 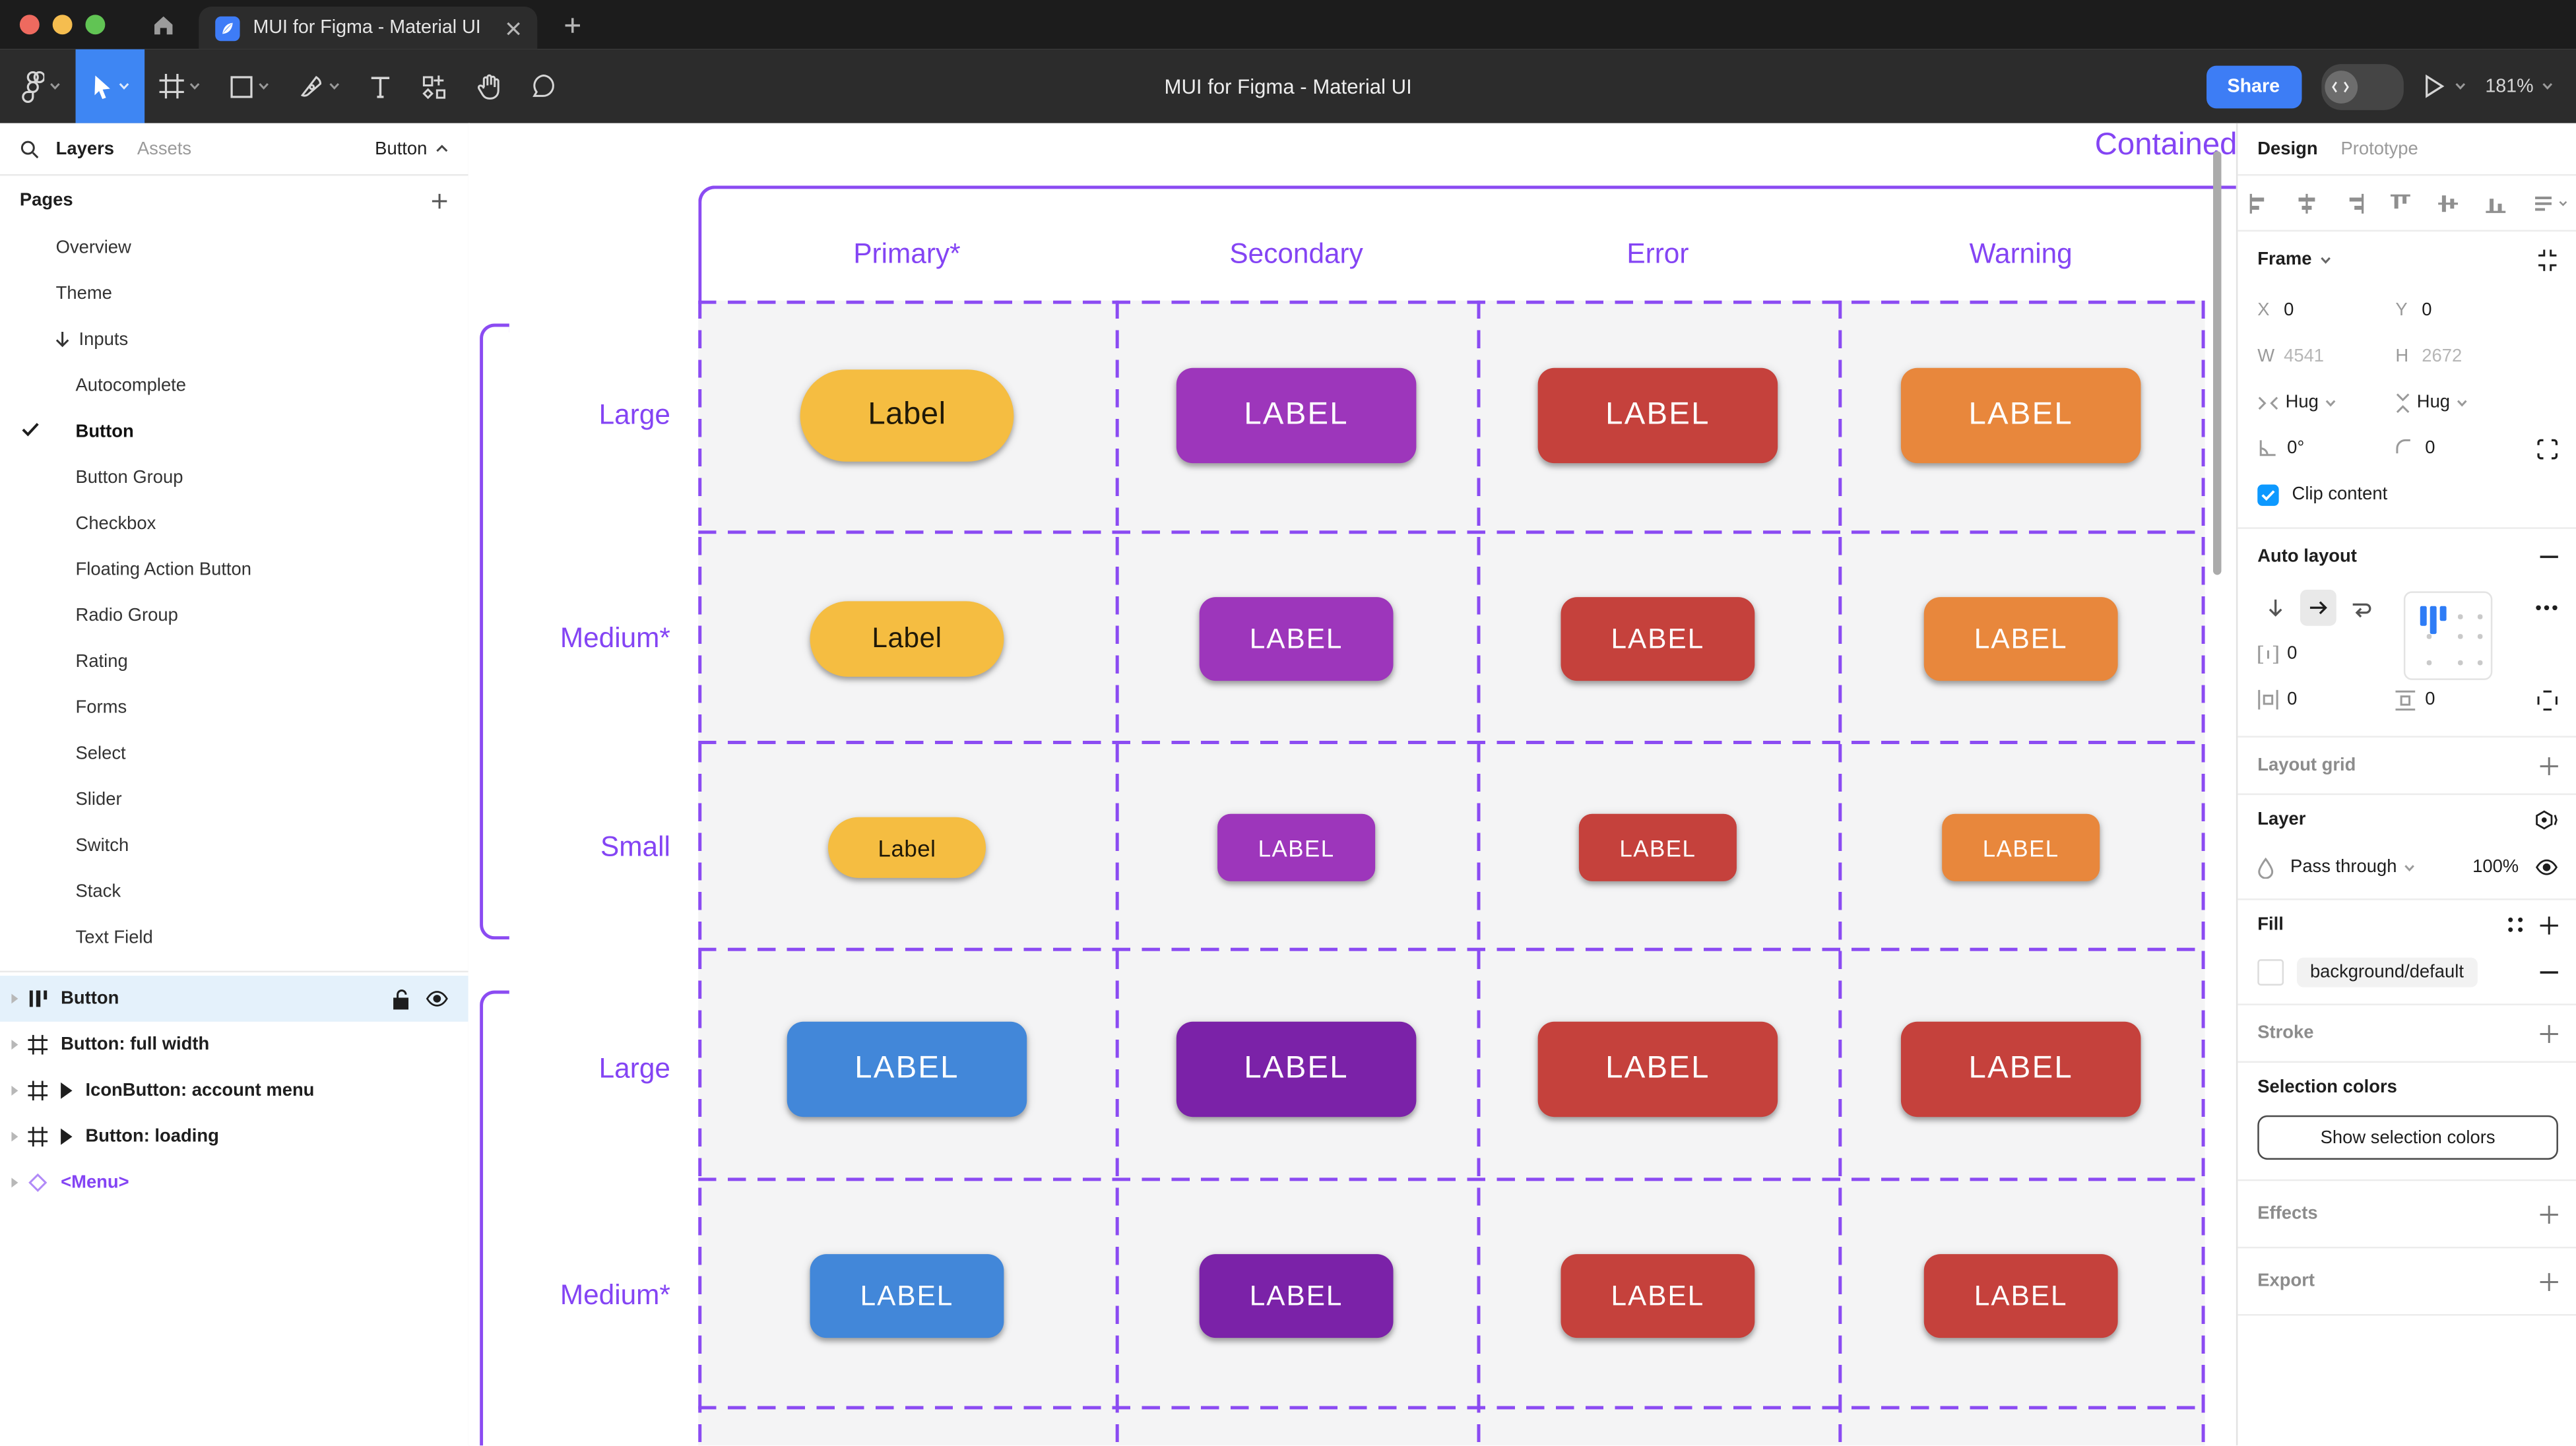 I want to click on page-item-checkbox: Checkbox, so click(x=115, y=524).